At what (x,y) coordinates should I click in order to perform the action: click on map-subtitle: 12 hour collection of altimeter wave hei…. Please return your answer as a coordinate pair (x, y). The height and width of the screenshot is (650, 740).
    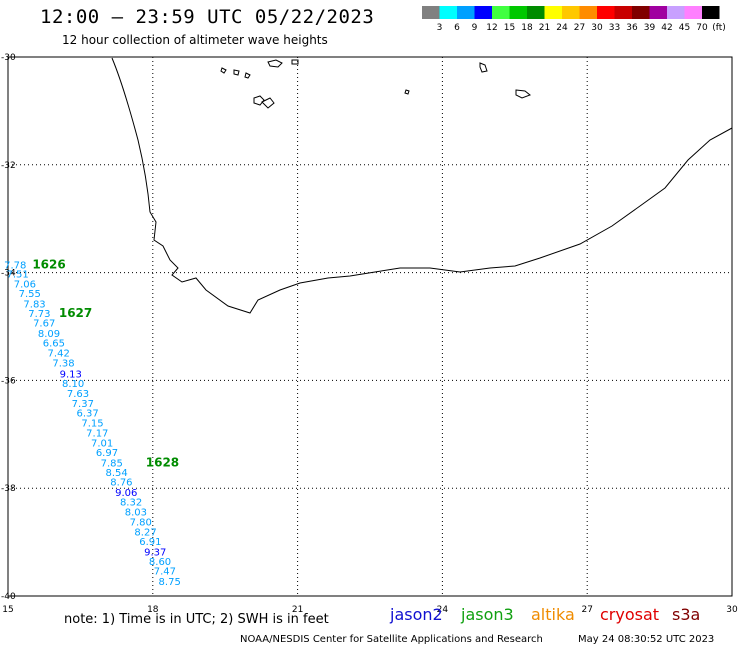
    Looking at the image, I should click on (195, 40).